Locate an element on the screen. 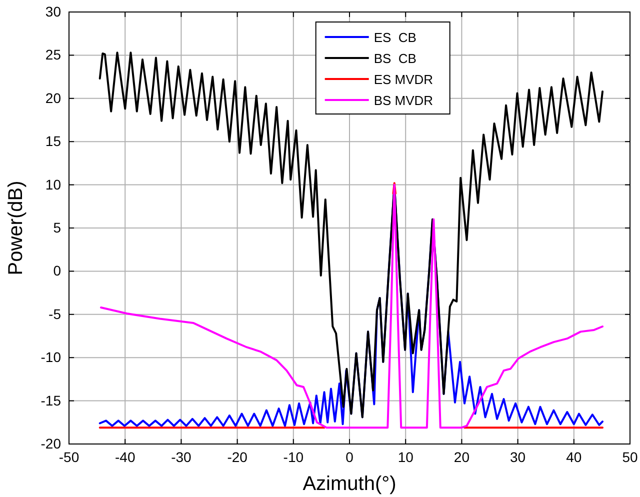 This screenshot has height=497, width=640. y-tick-label: 5 is located at coordinates (57, 227).